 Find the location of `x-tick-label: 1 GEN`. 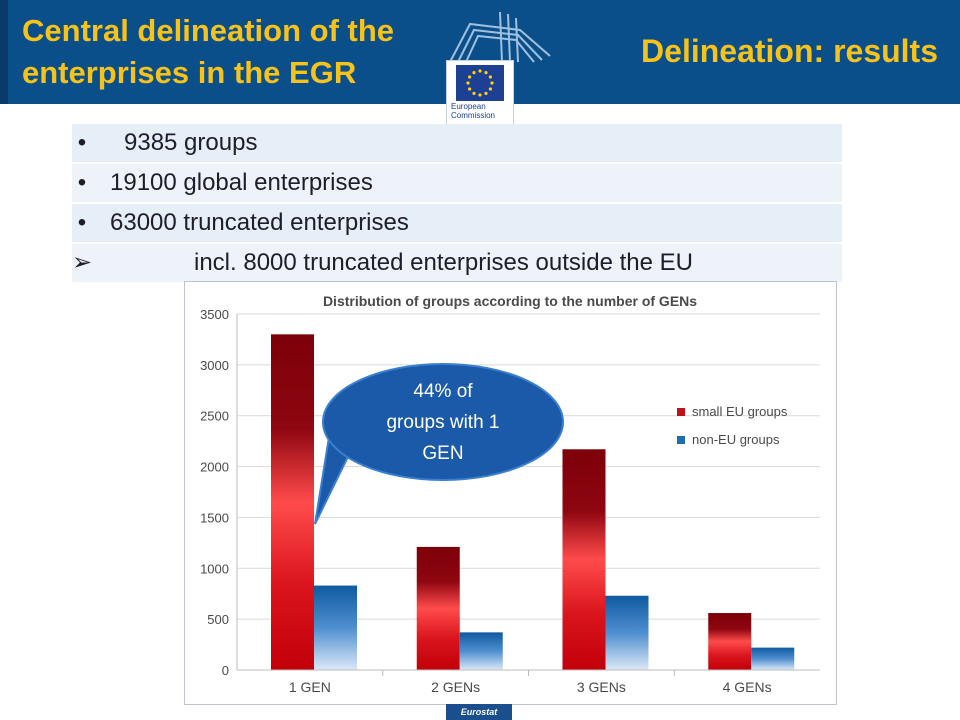

x-tick-label: 1 GEN is located at coordinates (310, 687).